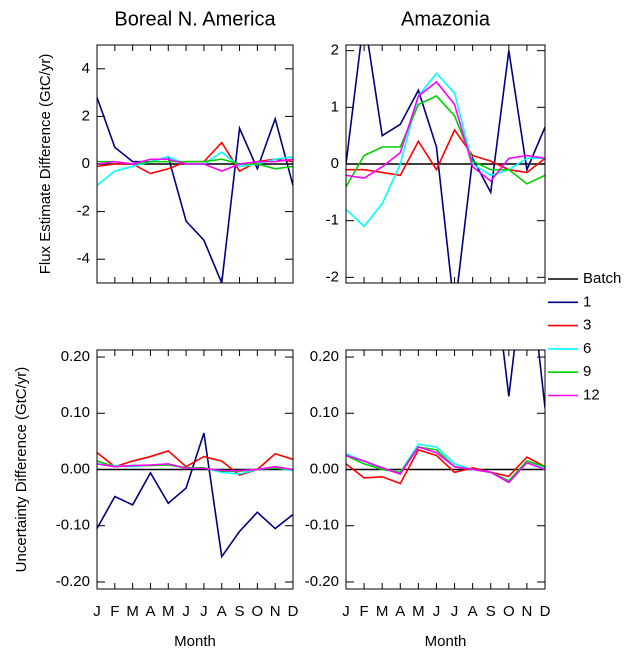 The height and width of the screenshot is (652, 632). Describe the element at coordinates (83, 258) in the screenshot. I see `y-tick-label: -4` at that location.